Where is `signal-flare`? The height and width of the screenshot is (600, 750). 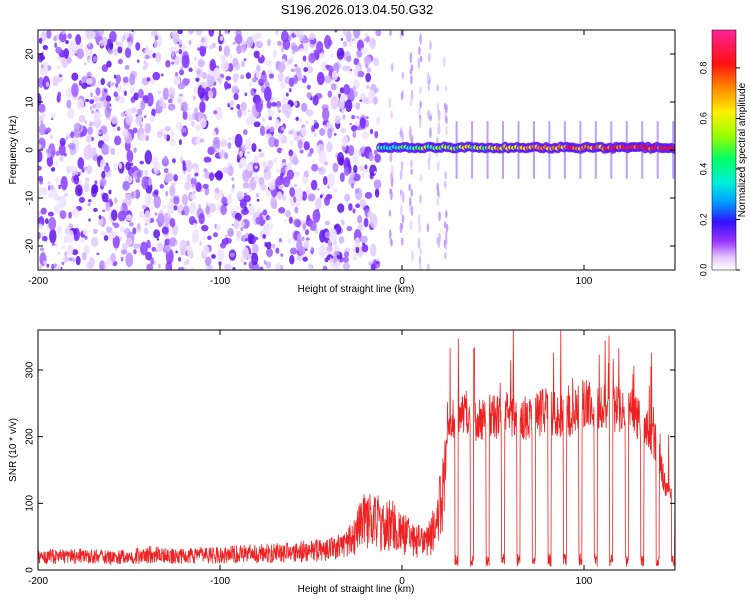
signal-flare is located at coordinates (472, 150).